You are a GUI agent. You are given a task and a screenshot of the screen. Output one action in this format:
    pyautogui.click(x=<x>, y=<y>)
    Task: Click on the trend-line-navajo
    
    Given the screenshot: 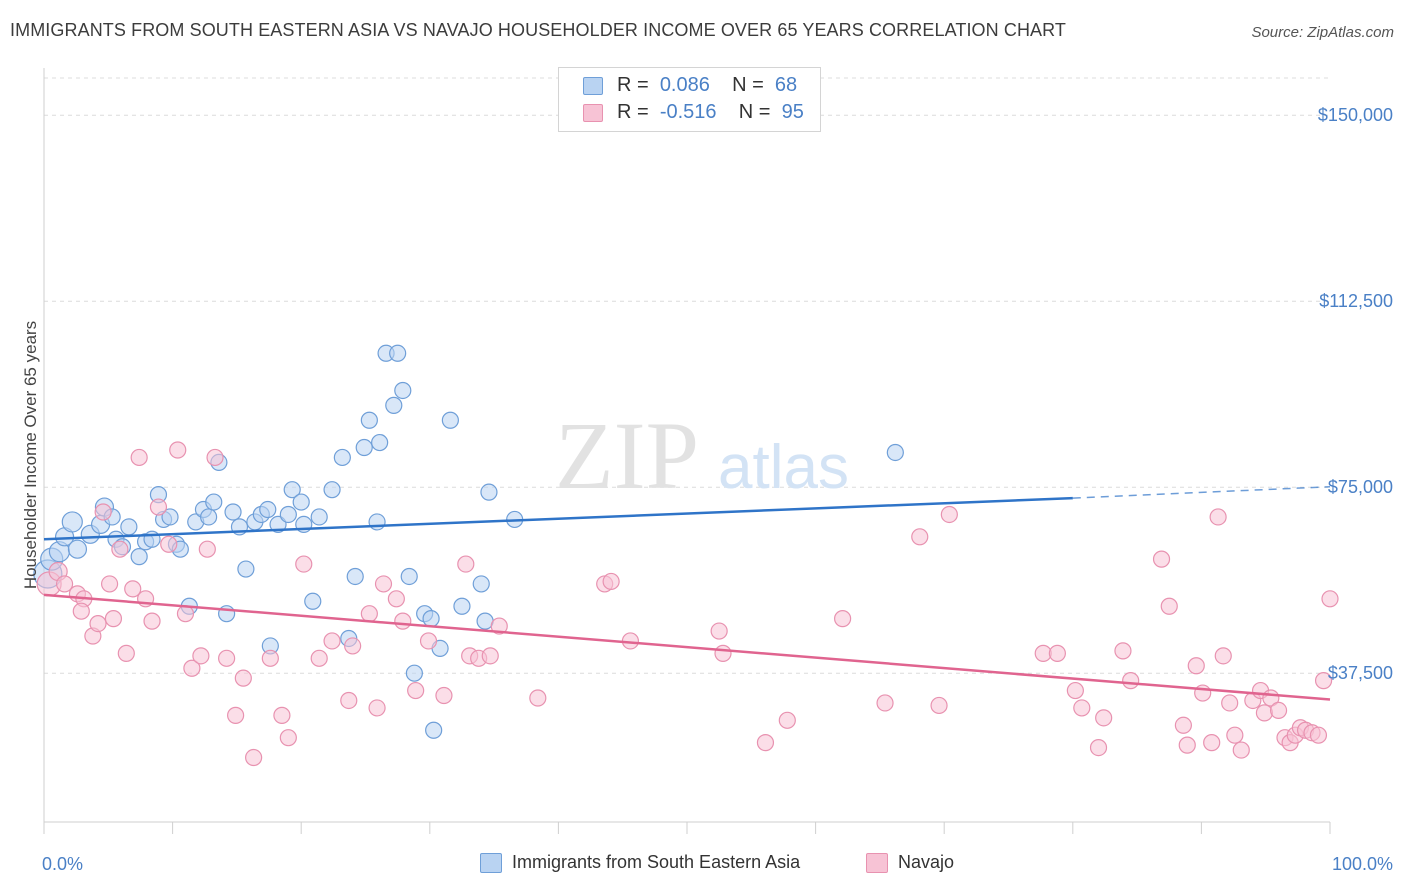 What is the action you would take?
    pyautogui.click(x=687, y=647)
    